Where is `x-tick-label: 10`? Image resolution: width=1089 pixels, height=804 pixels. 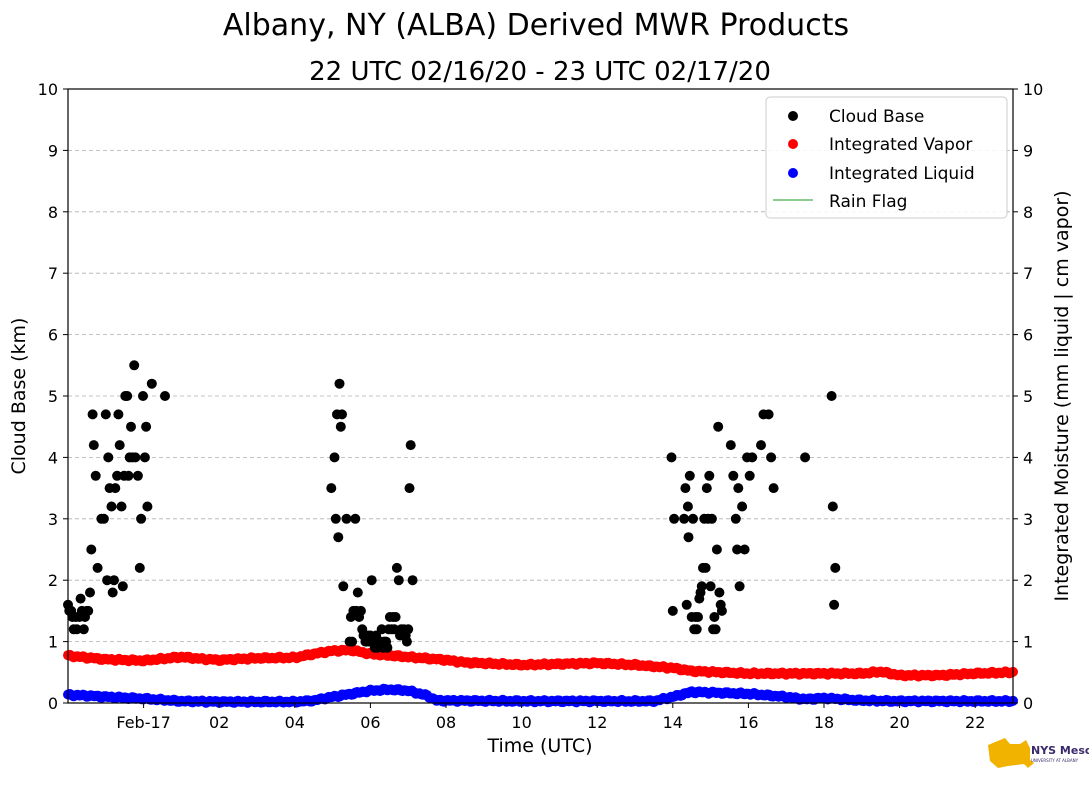
x-tick-label: 10 is located at coordinates (521, 722).